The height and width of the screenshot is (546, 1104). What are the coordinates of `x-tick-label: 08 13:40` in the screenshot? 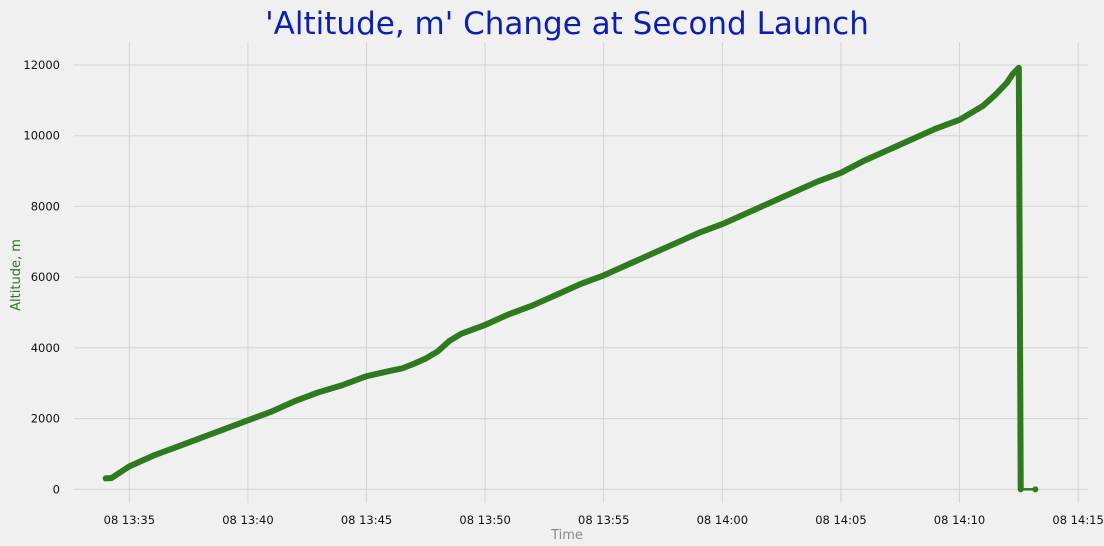 It's located at (247, 520).